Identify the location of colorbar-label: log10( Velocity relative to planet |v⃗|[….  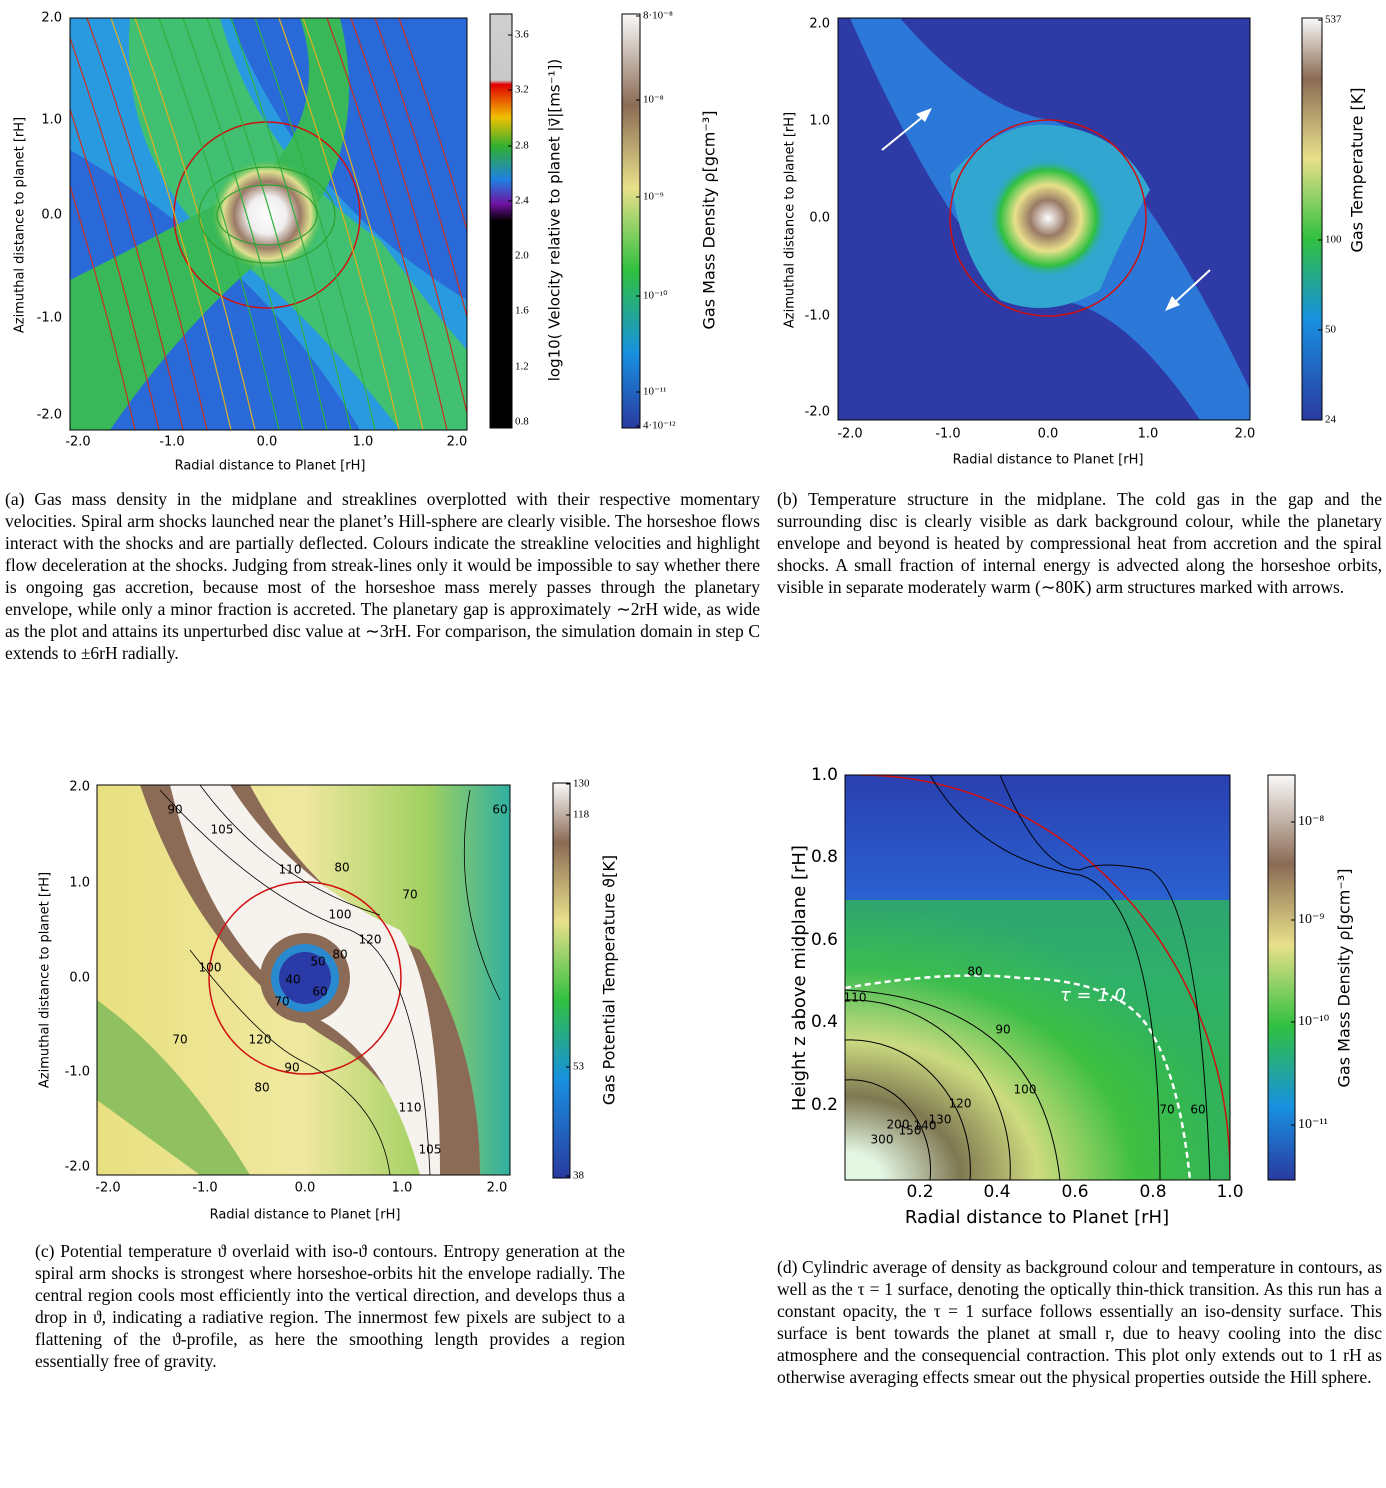
(555, 220).